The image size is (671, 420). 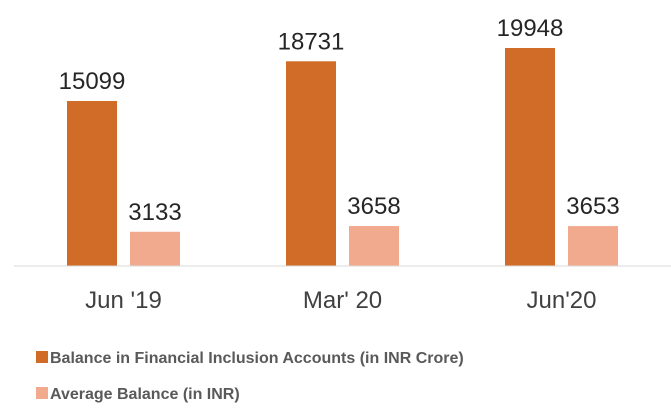 What do you see at coordinates (530, 28) in the screenshot?
I see `data-label: 19948` at bounding box center [530, 28].